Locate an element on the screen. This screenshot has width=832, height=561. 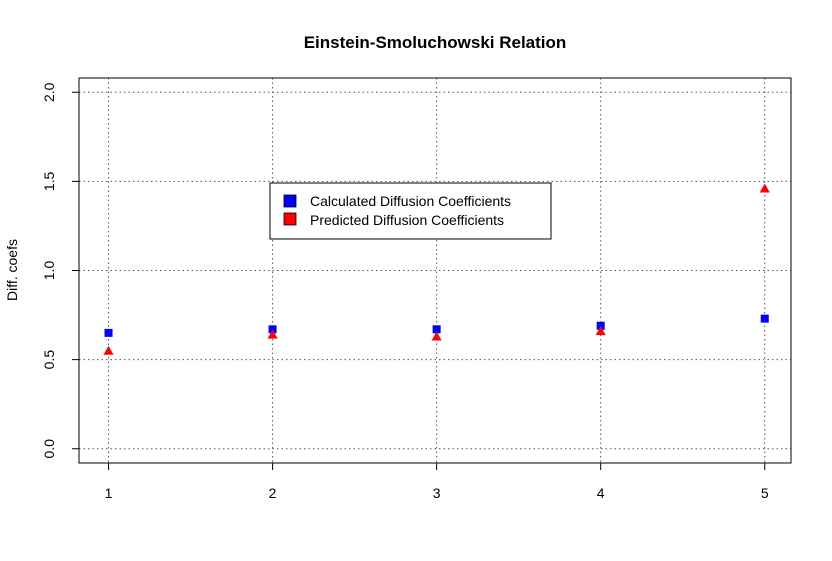
legend-box is located at coordinates (410, 211).